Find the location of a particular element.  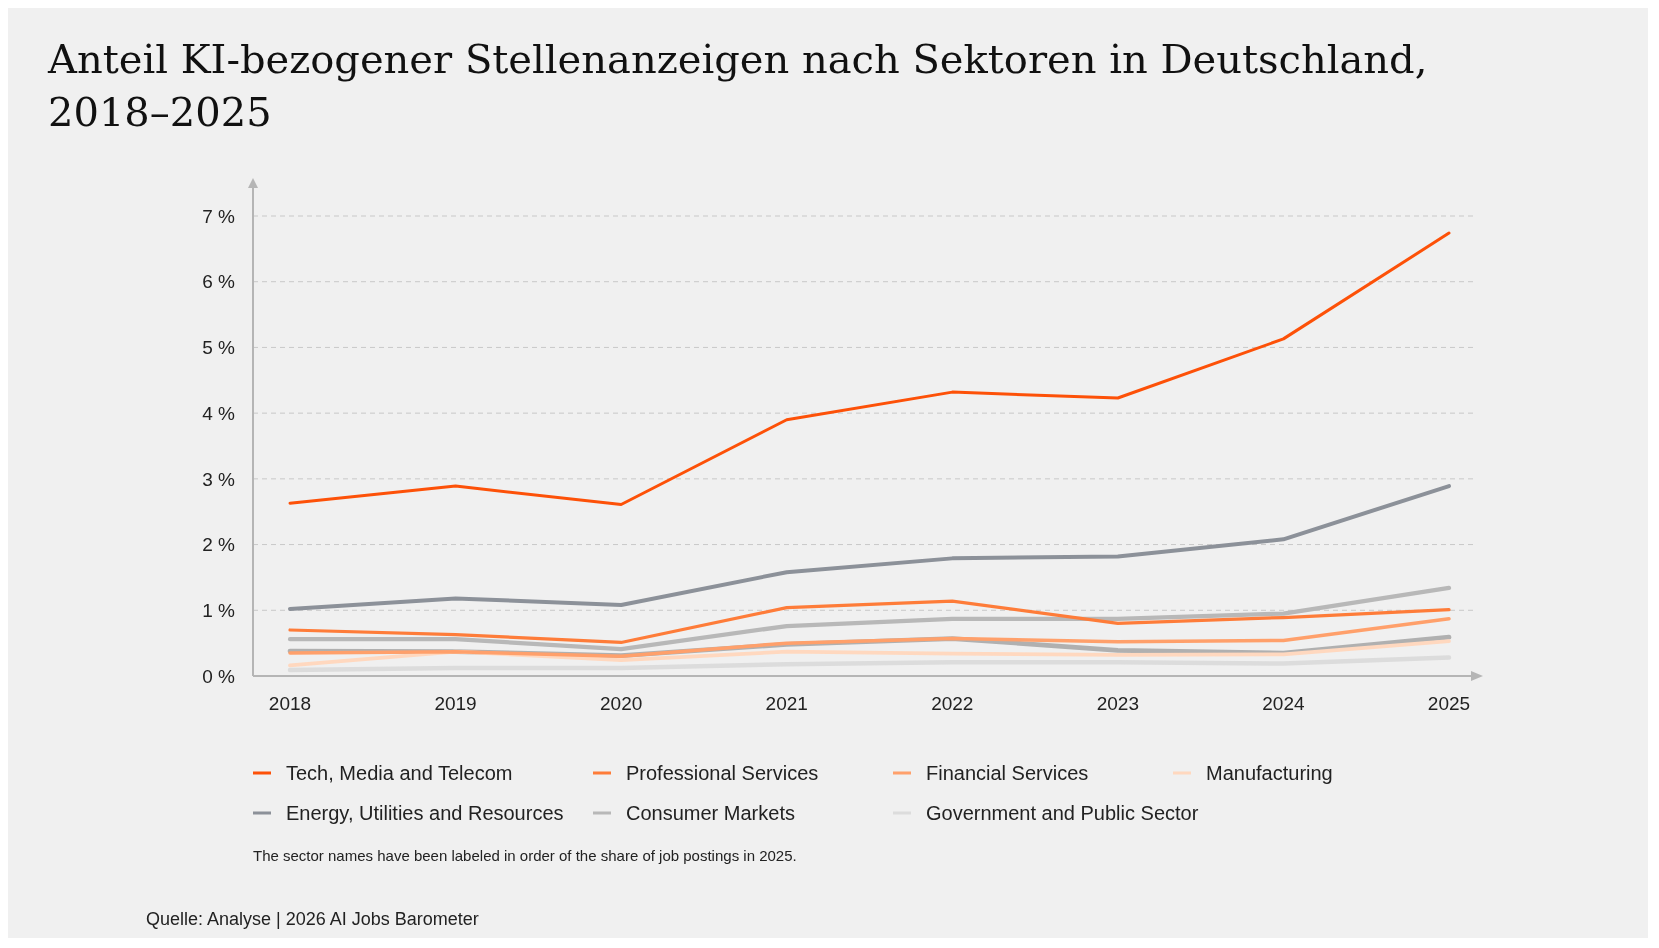

legend-label: Energy, Utilities and Resources is located at coordinates (425, 813).